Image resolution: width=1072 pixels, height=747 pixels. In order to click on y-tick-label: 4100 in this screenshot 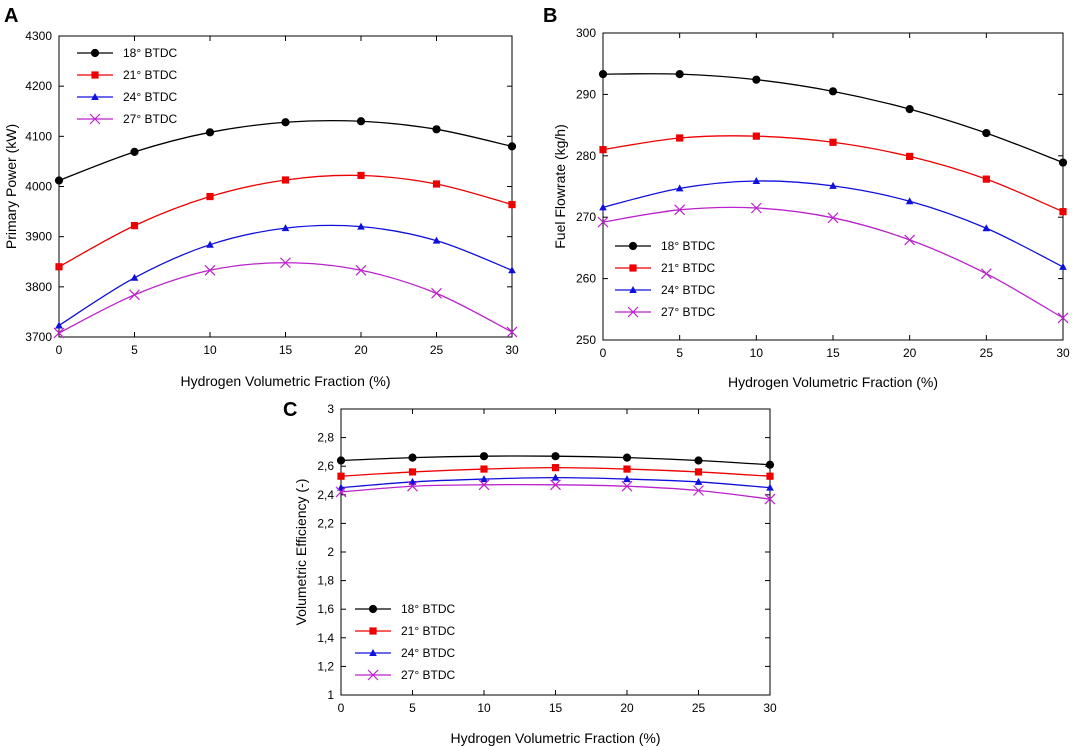, I will do `click(38, 136)`.